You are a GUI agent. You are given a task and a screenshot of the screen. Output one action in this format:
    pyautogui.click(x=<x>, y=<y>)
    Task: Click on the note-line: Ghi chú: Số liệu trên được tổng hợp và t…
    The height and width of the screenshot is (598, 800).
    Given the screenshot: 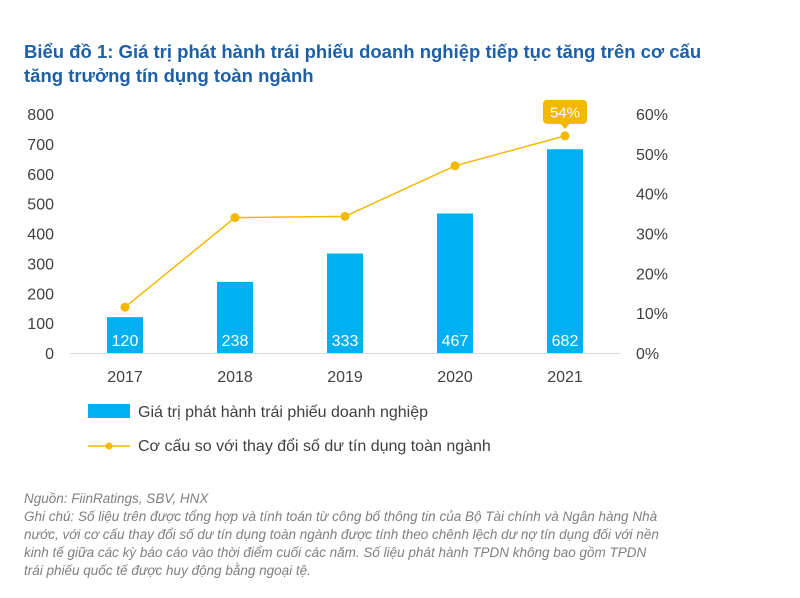 What is the action you would take?
    pyautogui.click(x=341, y=516)
    